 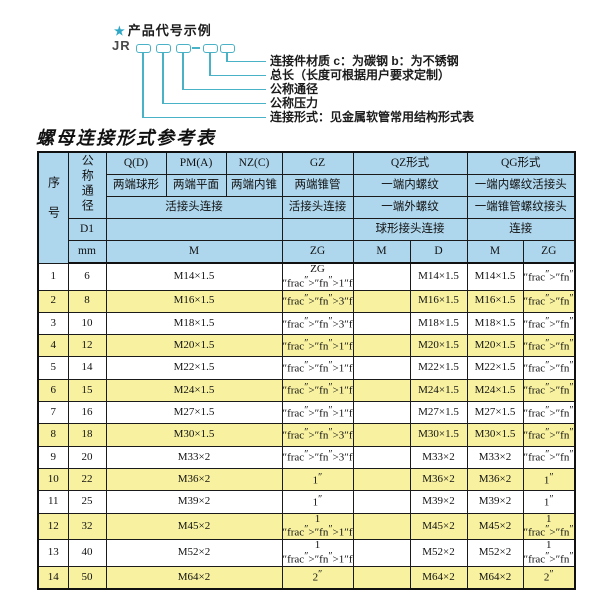 What do you see at coordinates (294, 103) in the screenshot?
I see `diagram-label-pressure: 公称压力` at bounding box center [294, 103].